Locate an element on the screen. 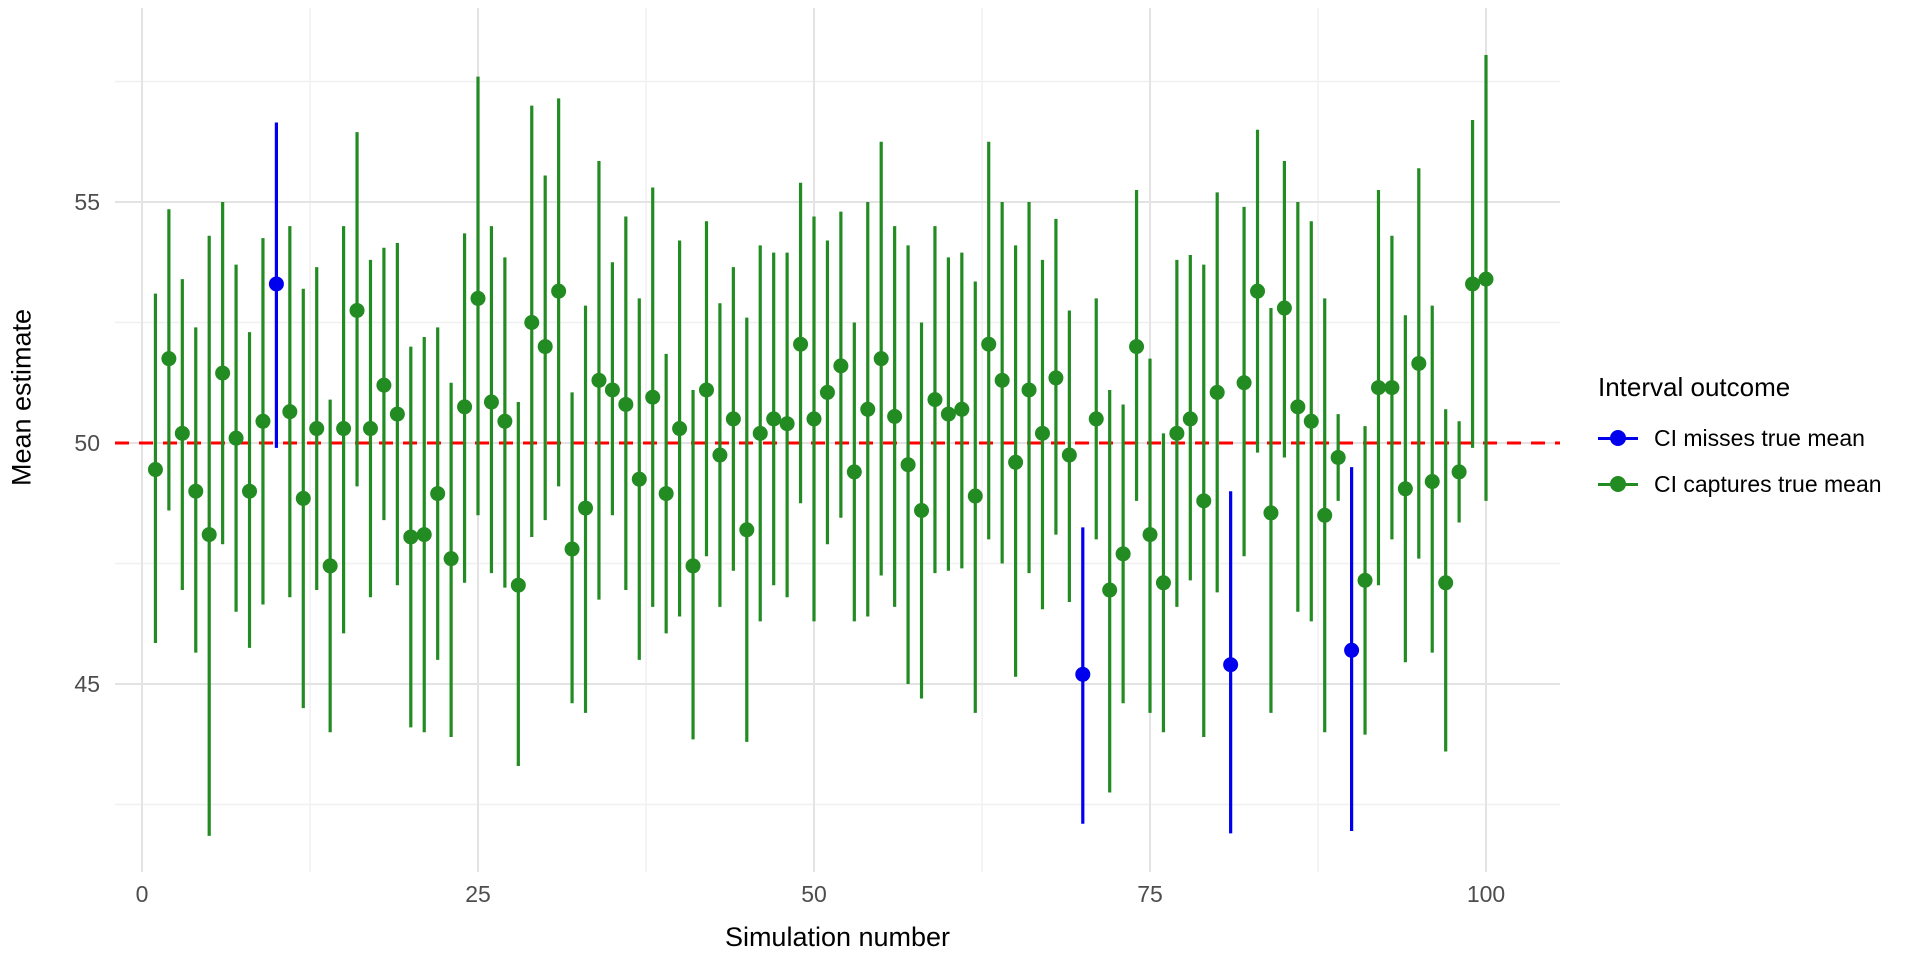 The width and height of the screenshot is (1920, 960). y-tick-label: 50 is located at coordinates (87, 443).